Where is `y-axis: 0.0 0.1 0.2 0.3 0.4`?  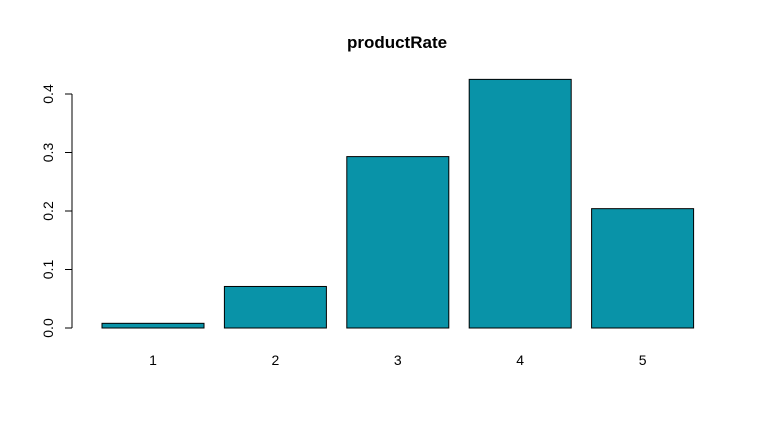
y-axis: 0.0 0.1 0.2 0.3 0.4 is located at coordinates (56, 211).